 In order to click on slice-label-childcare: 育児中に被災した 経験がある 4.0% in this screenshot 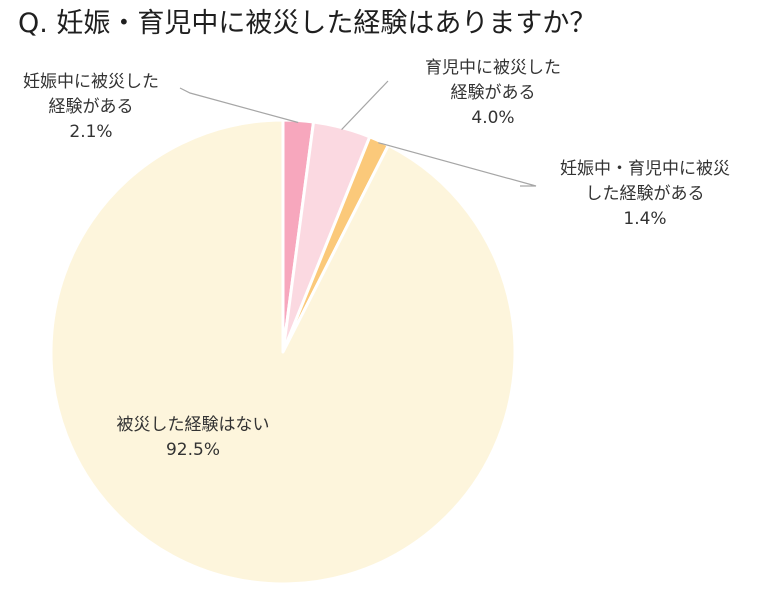, I will do `click(493, 93)`.